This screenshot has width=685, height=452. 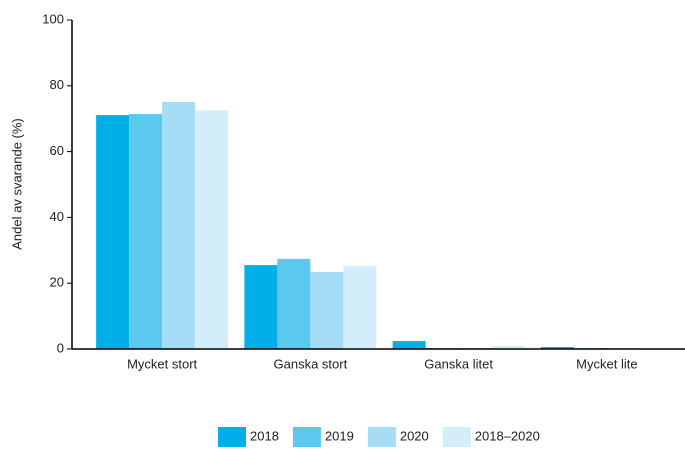 What do you see at coordinates (606, 363) in the screenshot?
I see `x-tick-label: Mycket lite` at bounding box center [606, 363].